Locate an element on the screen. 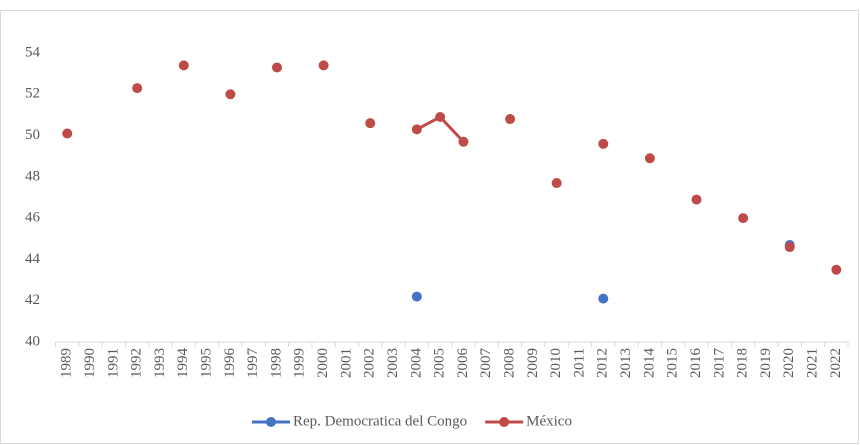 The width and height of the screenshot is (860, 445). x-tick-label: 2013 is located at coordinates (626, 363).